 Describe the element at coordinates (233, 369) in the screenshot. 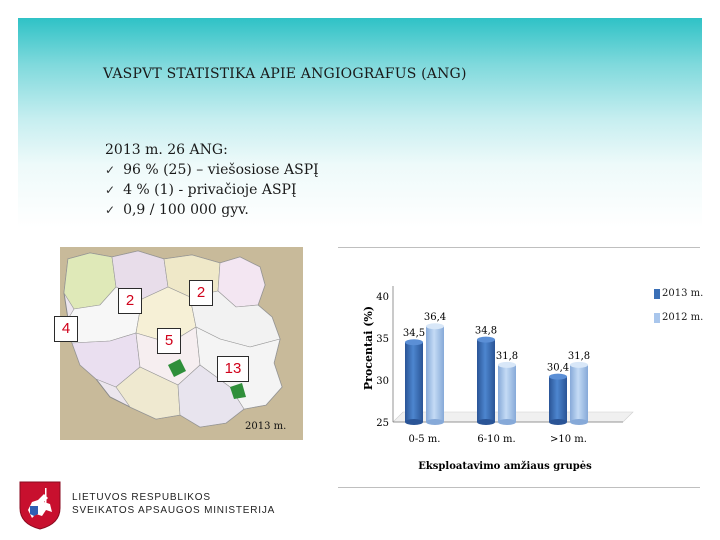

I see `map-count-badge: 13` at that location.